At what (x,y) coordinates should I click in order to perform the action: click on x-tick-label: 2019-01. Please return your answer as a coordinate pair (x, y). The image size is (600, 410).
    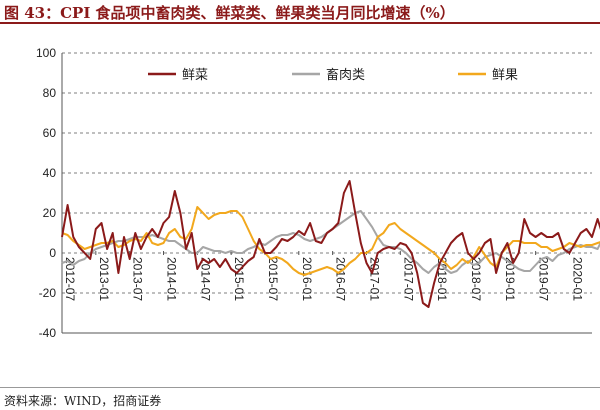
    Looking at the image, I should click on (510, 279).